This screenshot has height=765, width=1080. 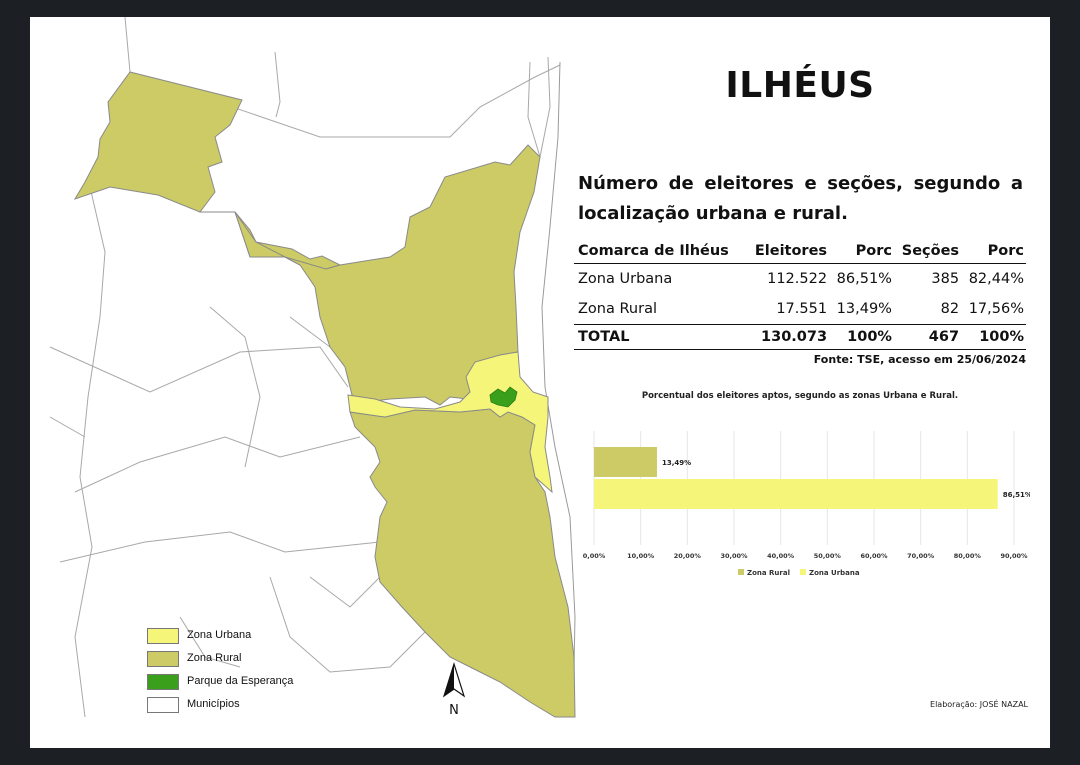 What do you see at coordinates (1014, 556) in the screenshot?
I see `chart-tick-label: 90,00%` at bounding box center [1014, 556].